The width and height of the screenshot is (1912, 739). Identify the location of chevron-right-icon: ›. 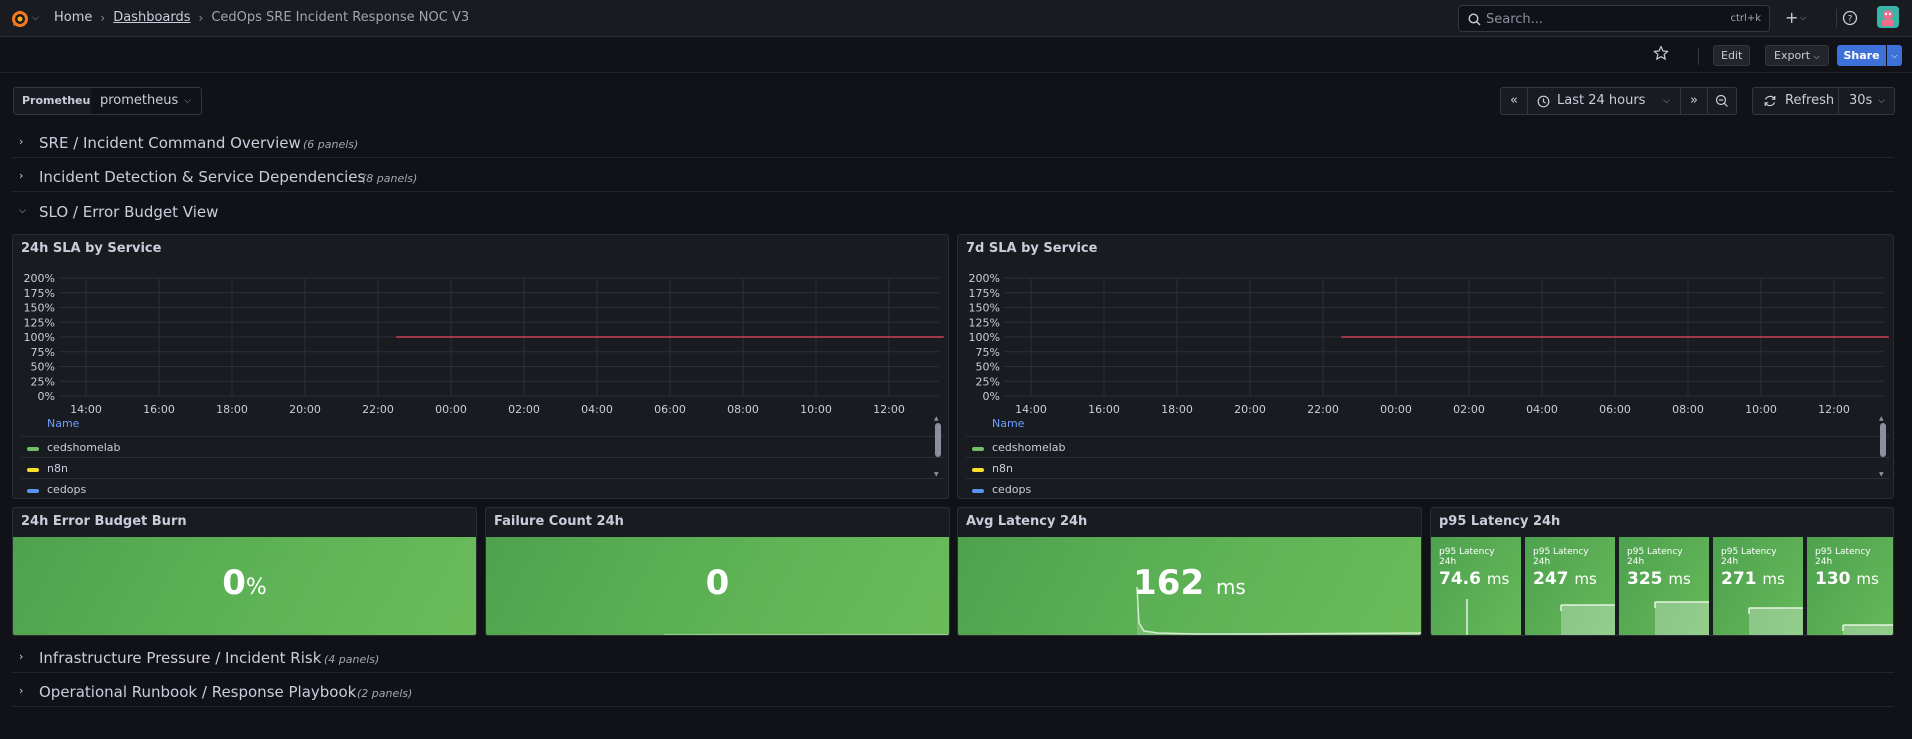
(201, 17).